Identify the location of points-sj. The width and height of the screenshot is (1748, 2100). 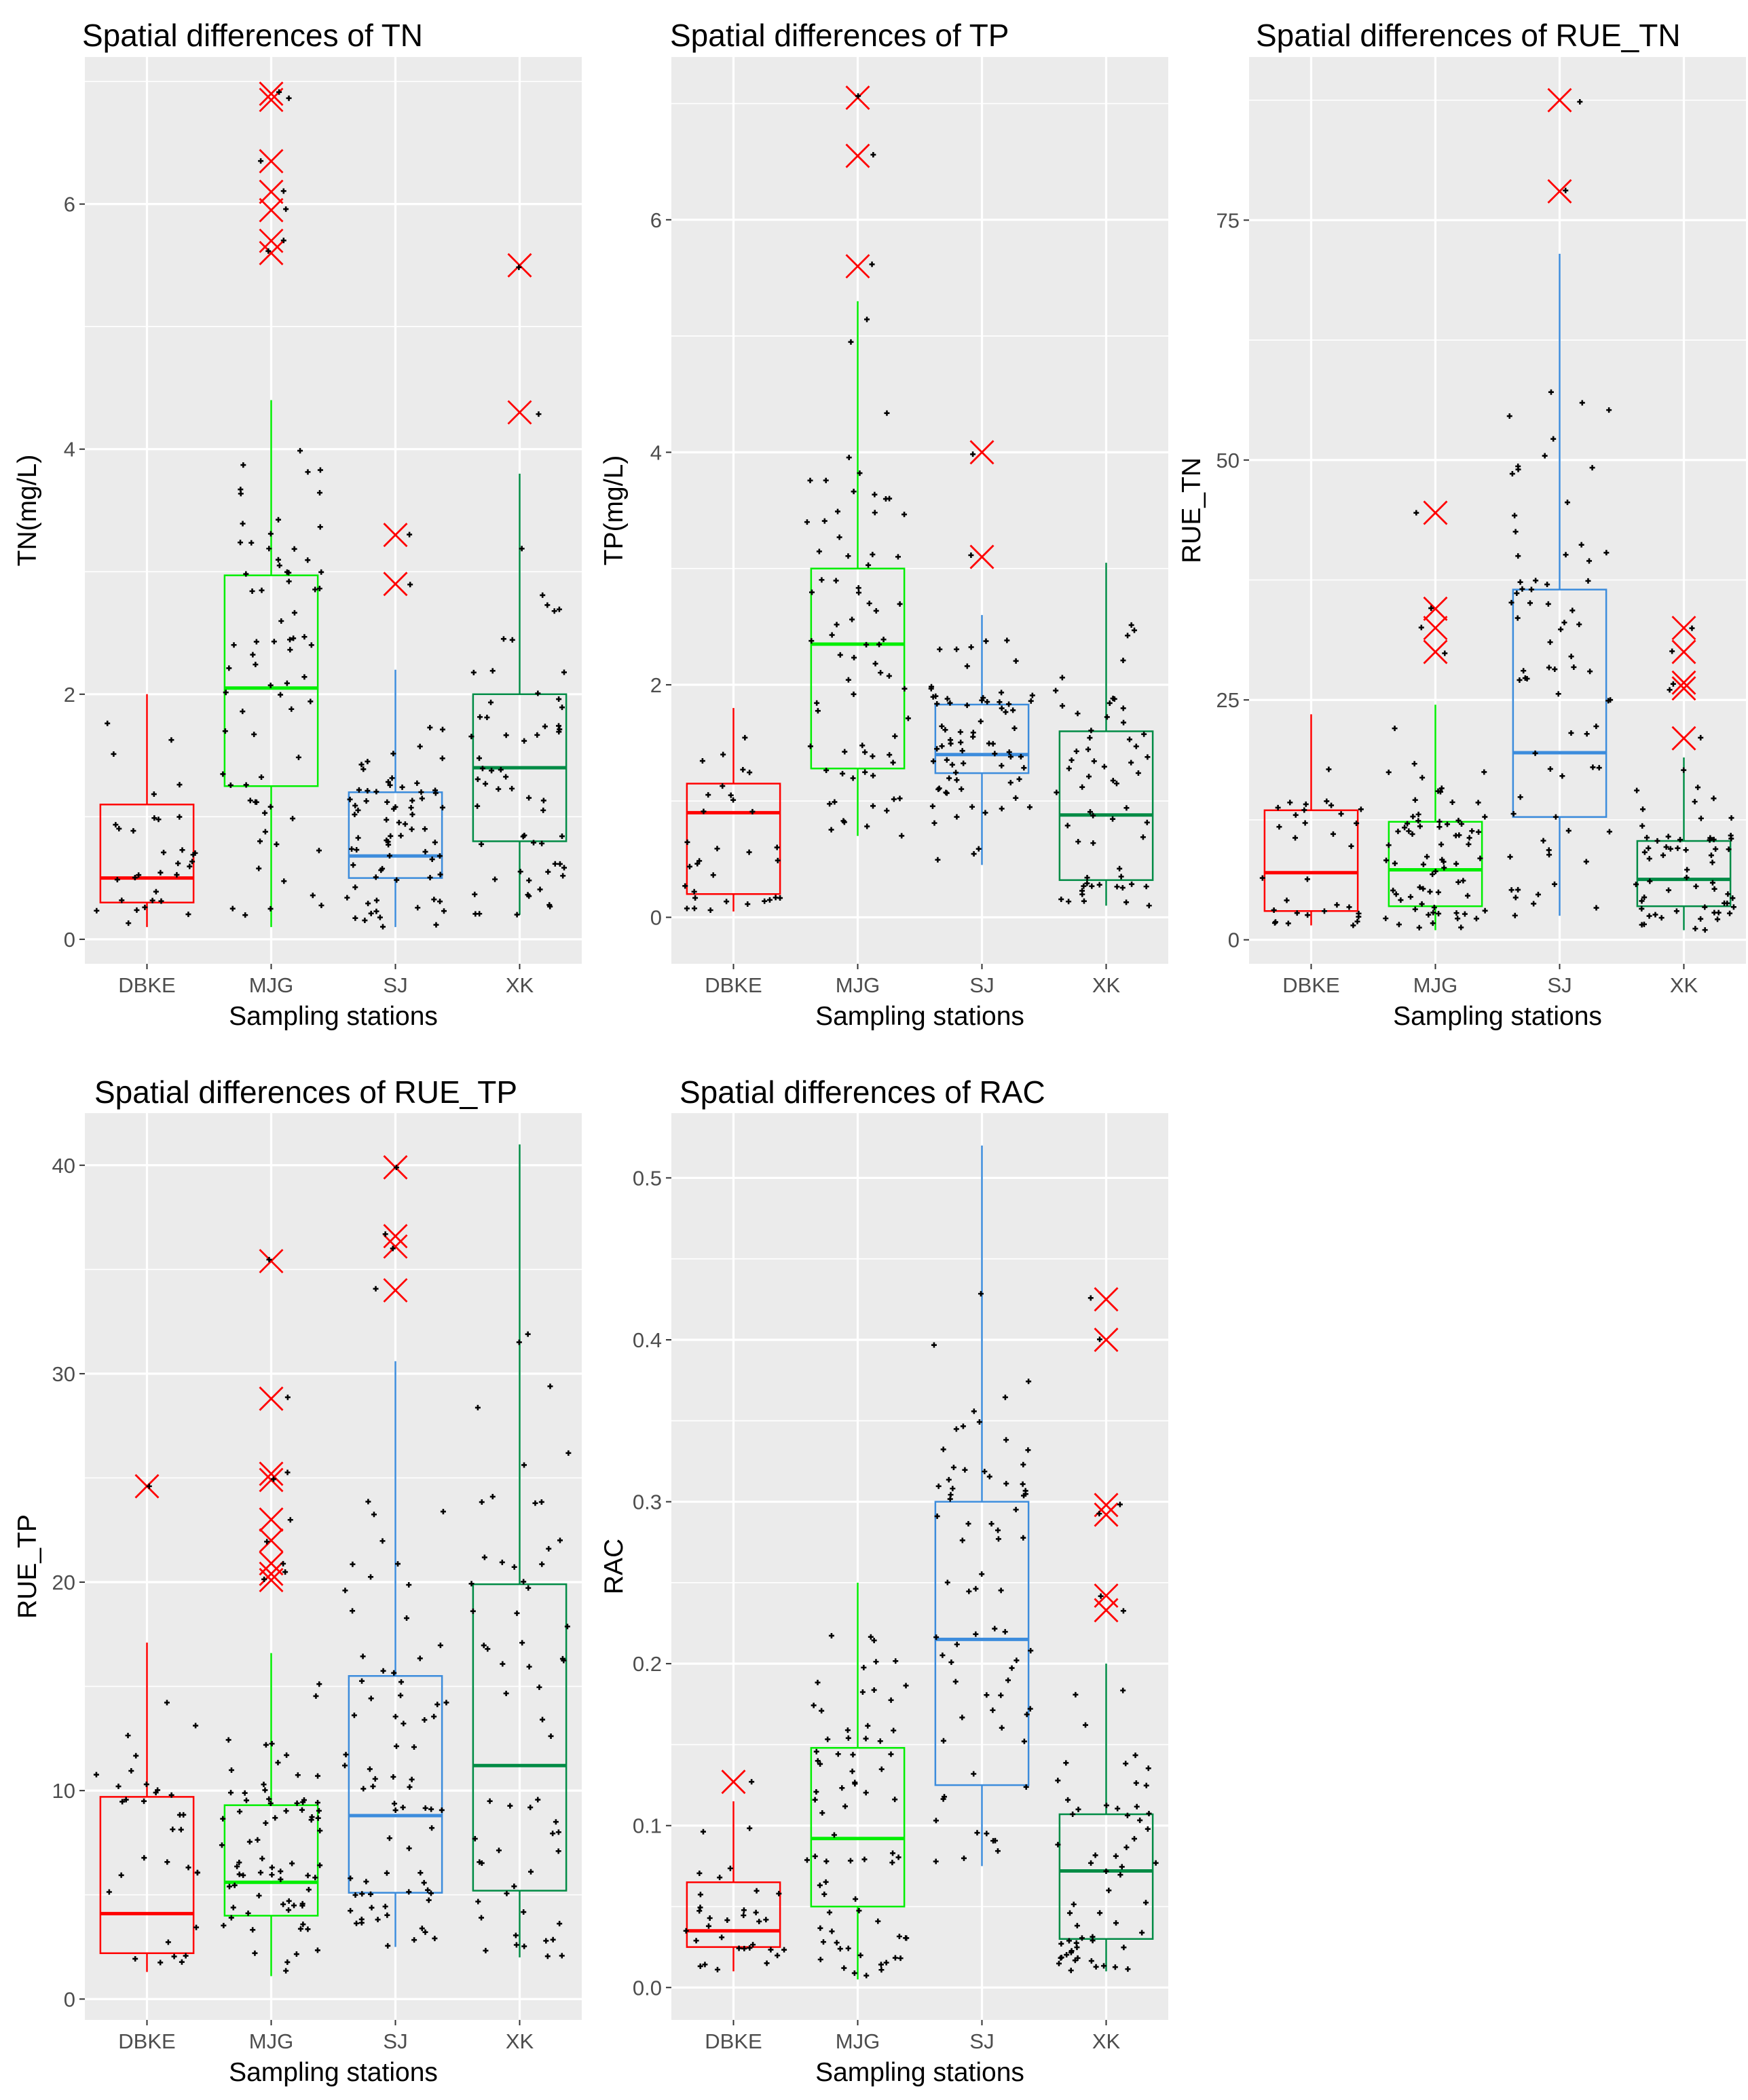
(982, 1577).